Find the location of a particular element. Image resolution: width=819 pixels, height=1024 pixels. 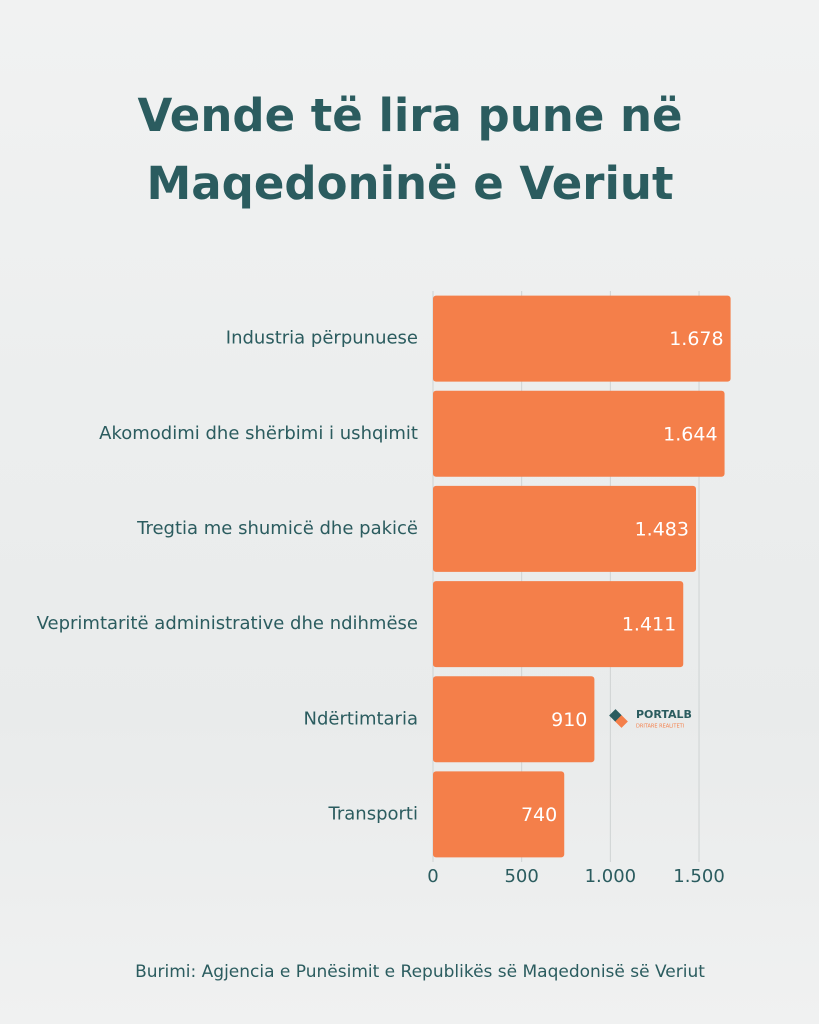

logo: PORTALB DRITARE REALITETI is located at coordinates (650, 719).